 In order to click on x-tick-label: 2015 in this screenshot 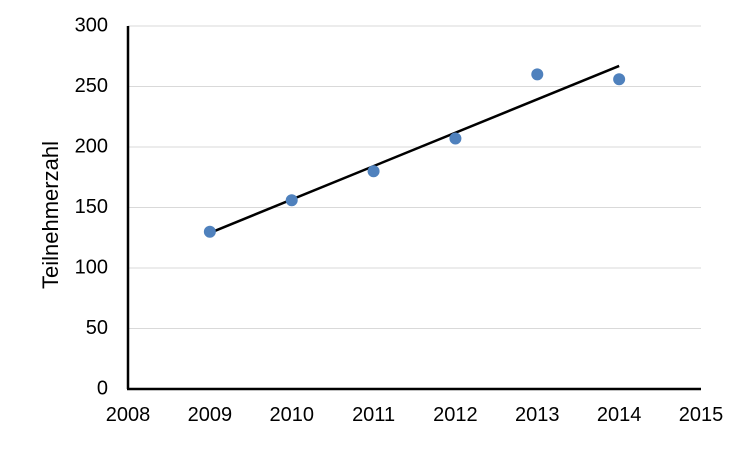, I will do `click(701, 415)`.